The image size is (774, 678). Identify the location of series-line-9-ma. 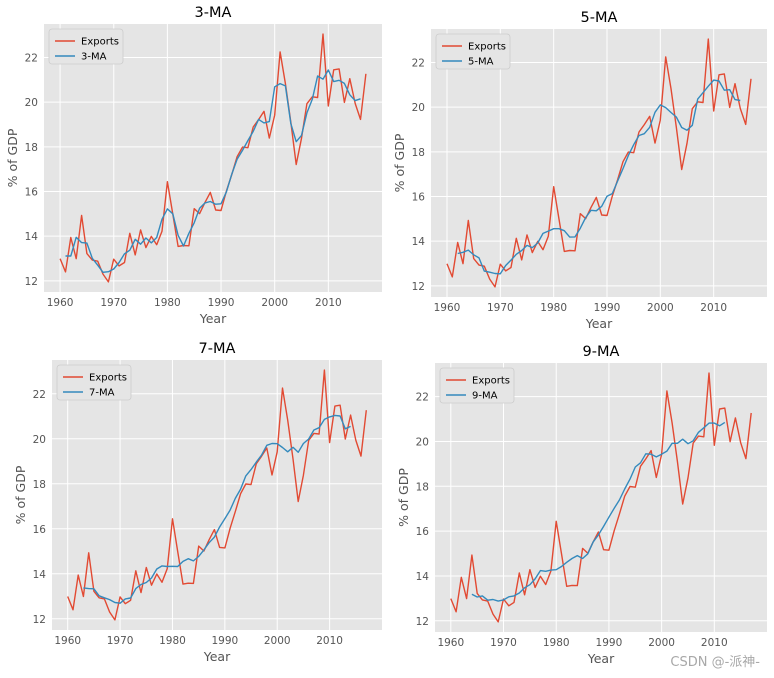
(598, 511).